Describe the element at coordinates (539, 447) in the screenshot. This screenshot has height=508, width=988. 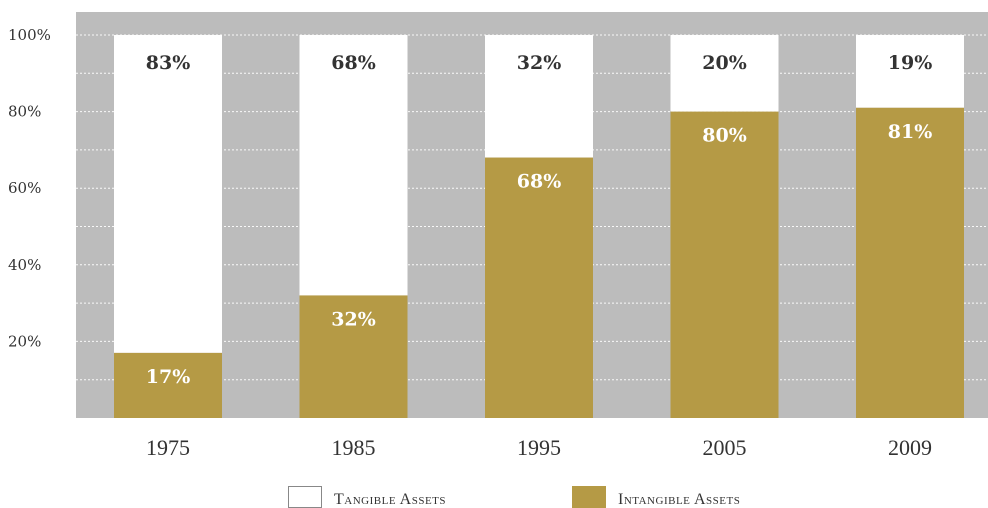
I see `x-tick-label: 1995` at that location.